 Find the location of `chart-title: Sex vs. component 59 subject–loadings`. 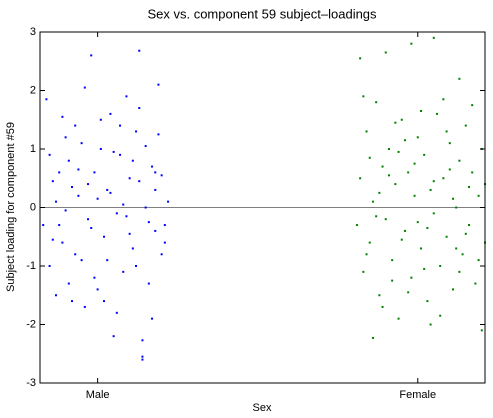

chart-title: Sex vs. component 59 subject–loadings is located at coordinates (262, 13).